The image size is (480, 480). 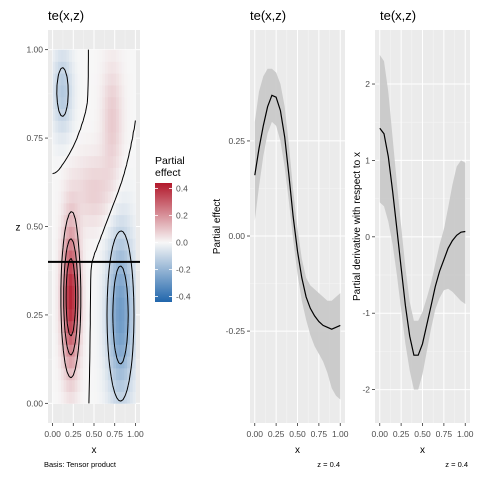 I want to click on heatmap-tiles, so click(x=94, y=226).